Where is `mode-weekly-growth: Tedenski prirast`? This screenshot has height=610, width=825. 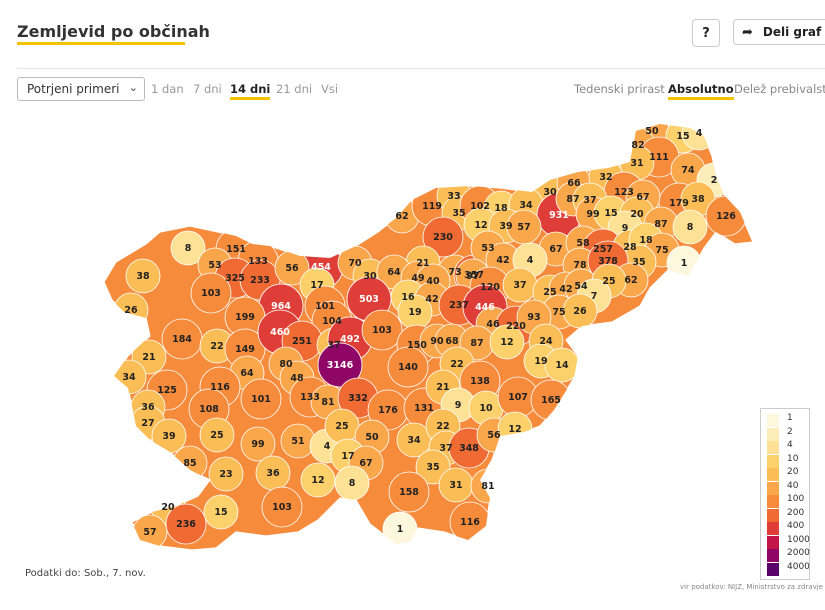
mode-weekly-growth: Tedenski prirast is located at coordinates (619, 89).